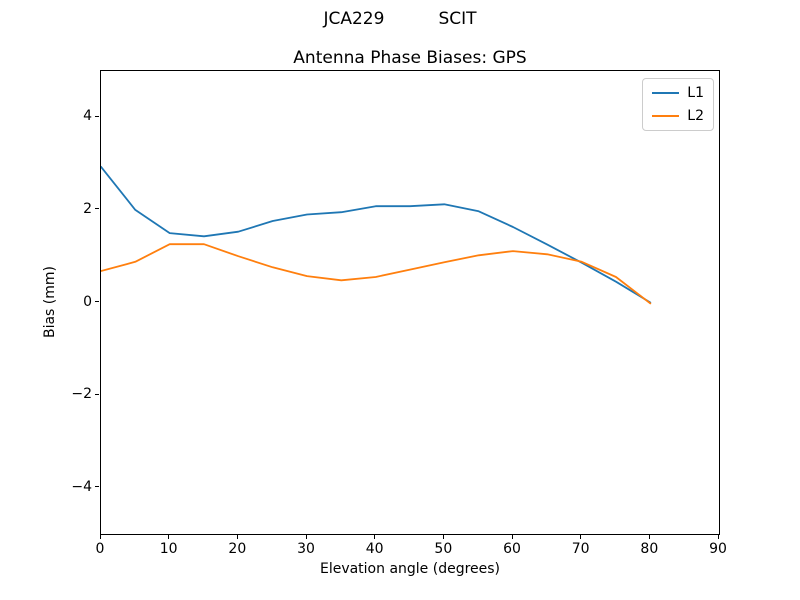  Describe the element at coordinates (400, 19) in the screenshot. I see `figure-suptitle: JCA229 SCIT` at that location.